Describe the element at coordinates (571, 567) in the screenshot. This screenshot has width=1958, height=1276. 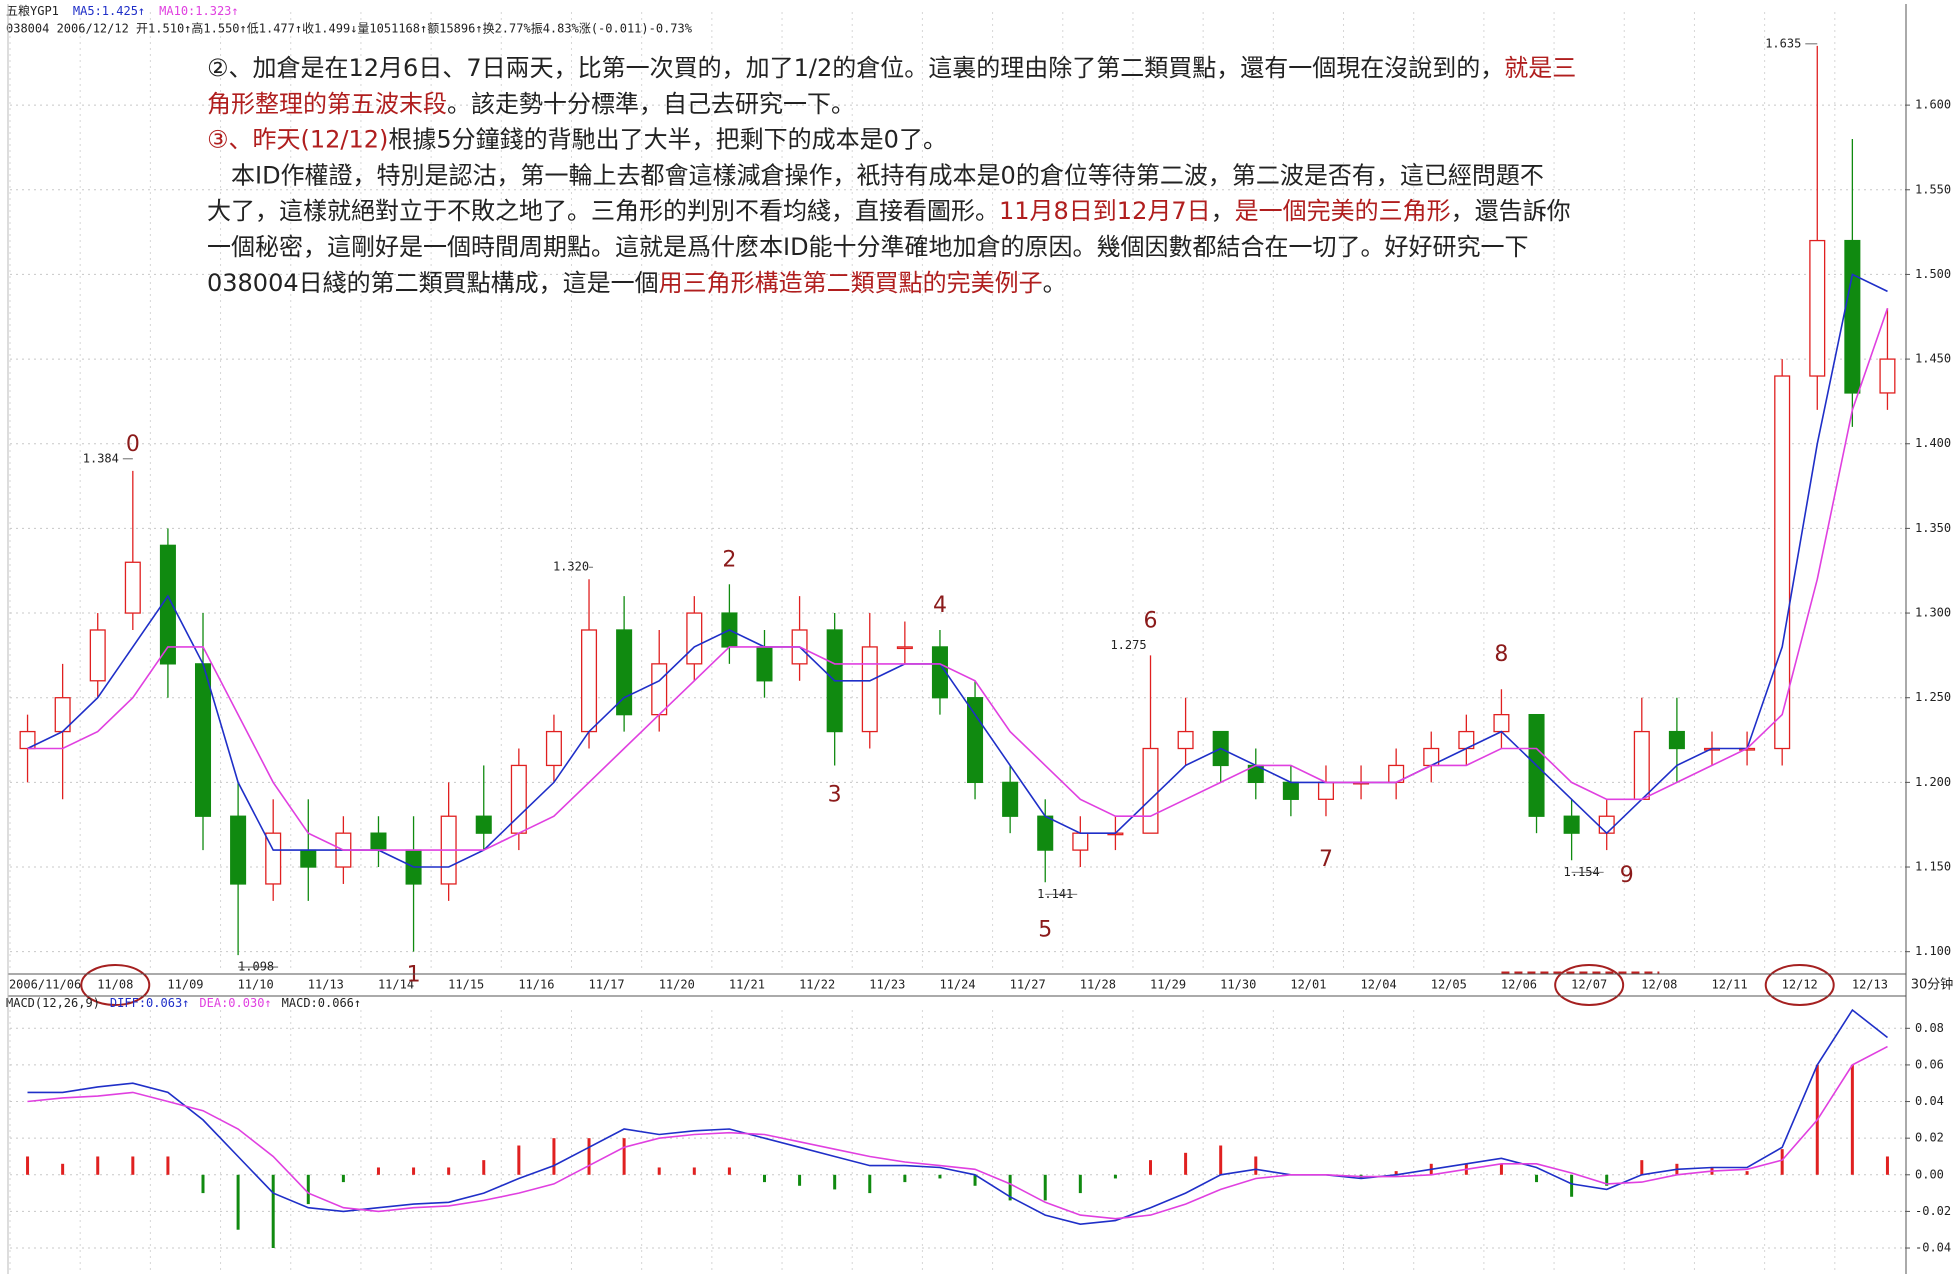
I see `extreme-label: 1.320` at that location.